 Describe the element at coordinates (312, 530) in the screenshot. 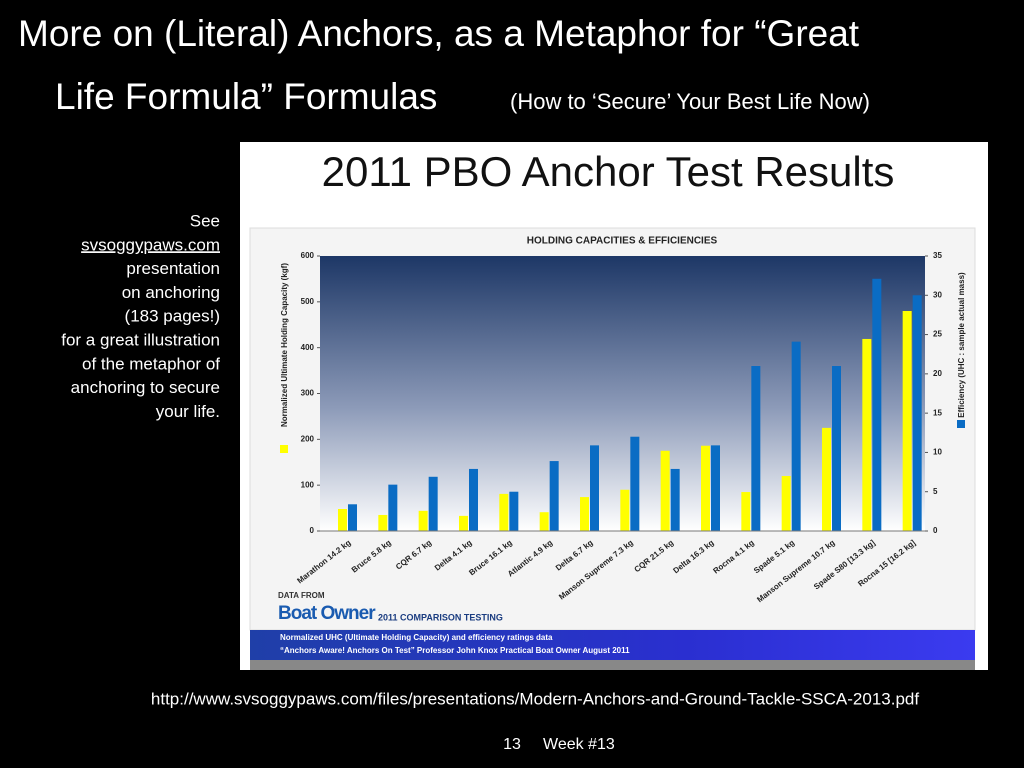

I see `y-tick-label: 0` at that location.